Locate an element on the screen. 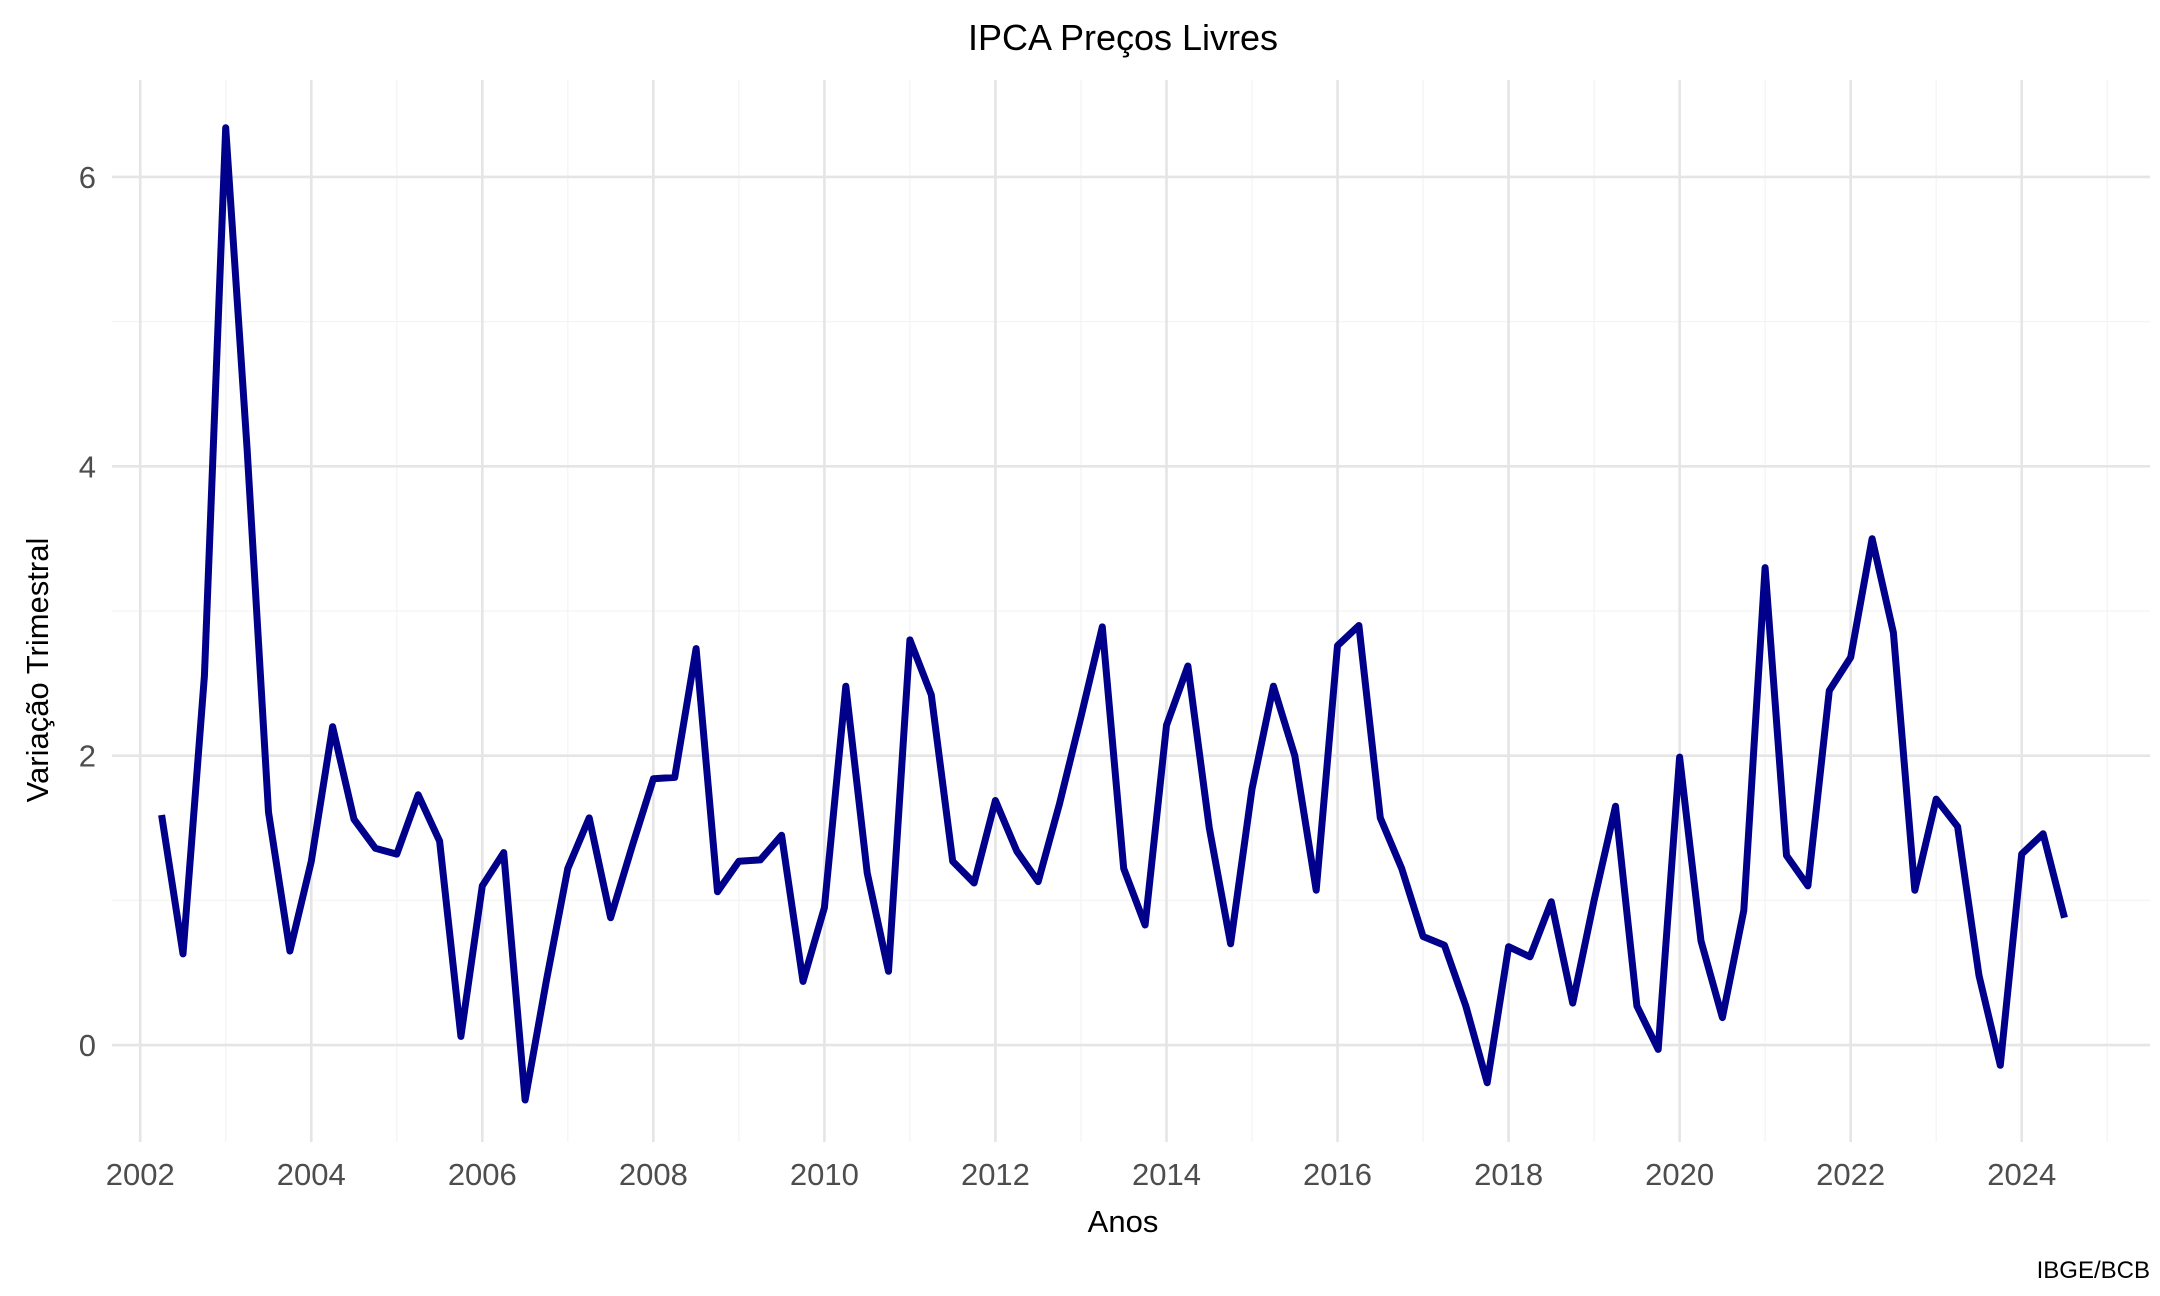  y-axis-tick-labels: 0 2 4 6 is located at coordinates (87, 611).